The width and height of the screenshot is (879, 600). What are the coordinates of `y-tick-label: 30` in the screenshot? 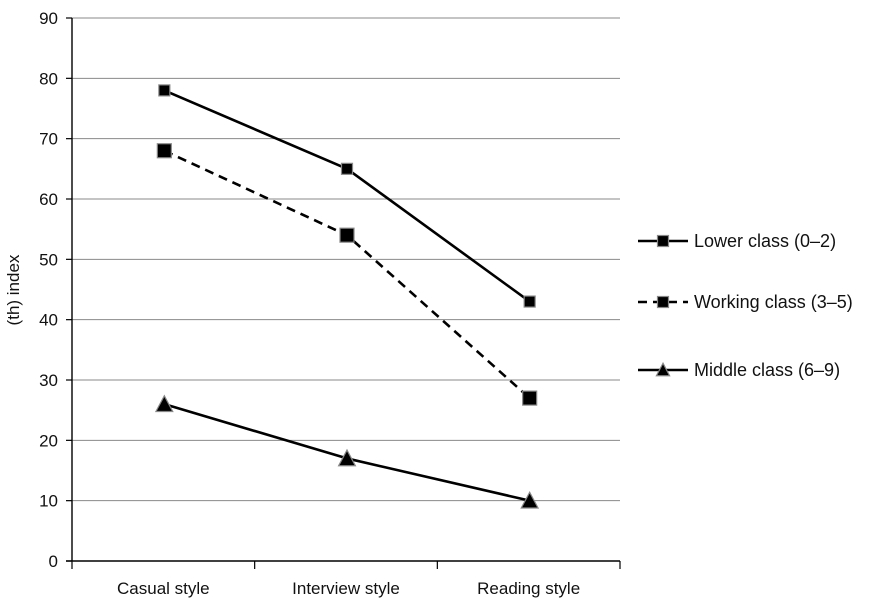 It's located at (48, 380).